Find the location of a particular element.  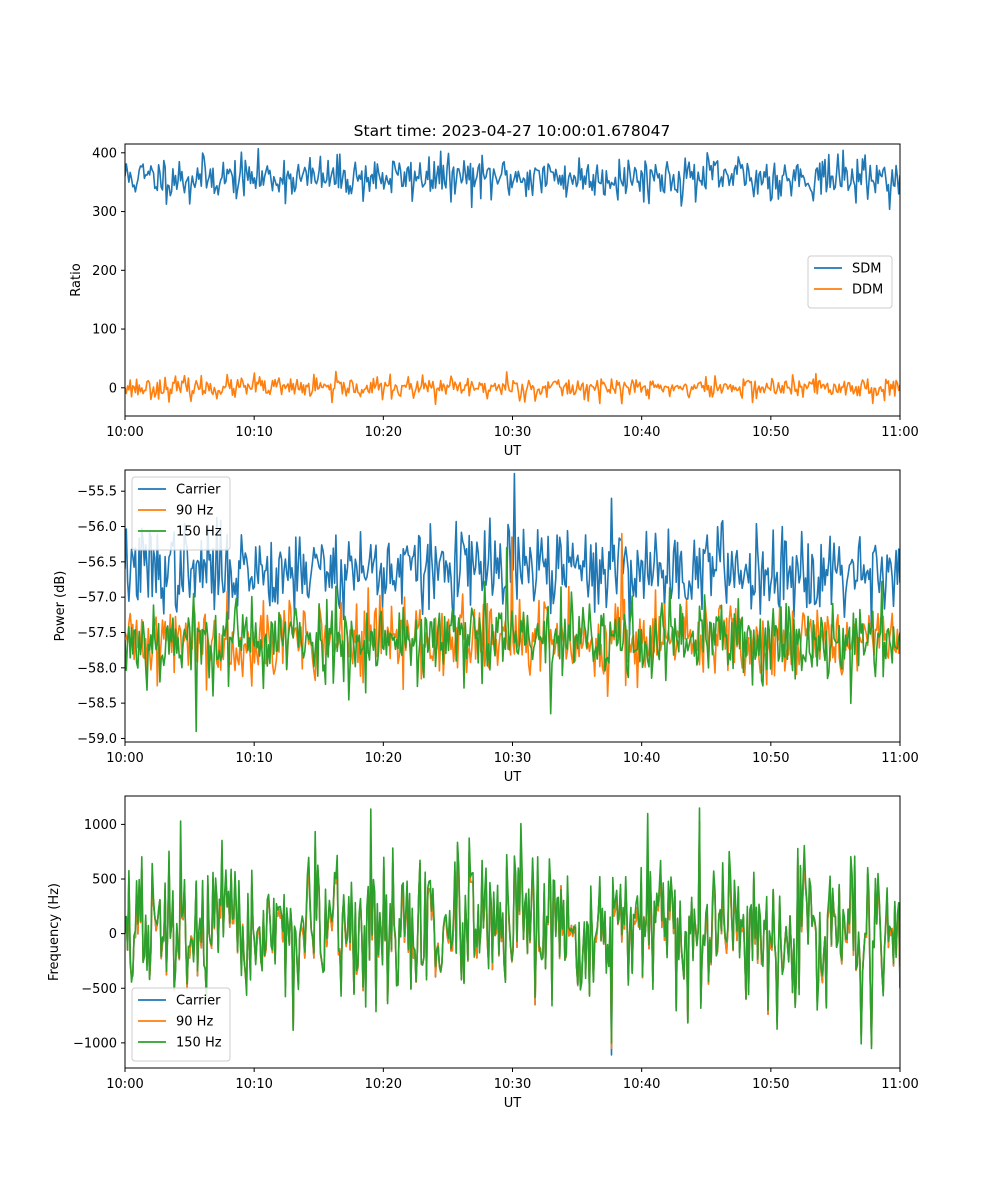

y-tick-label: −57.5 is located at coordinates (97, 633).